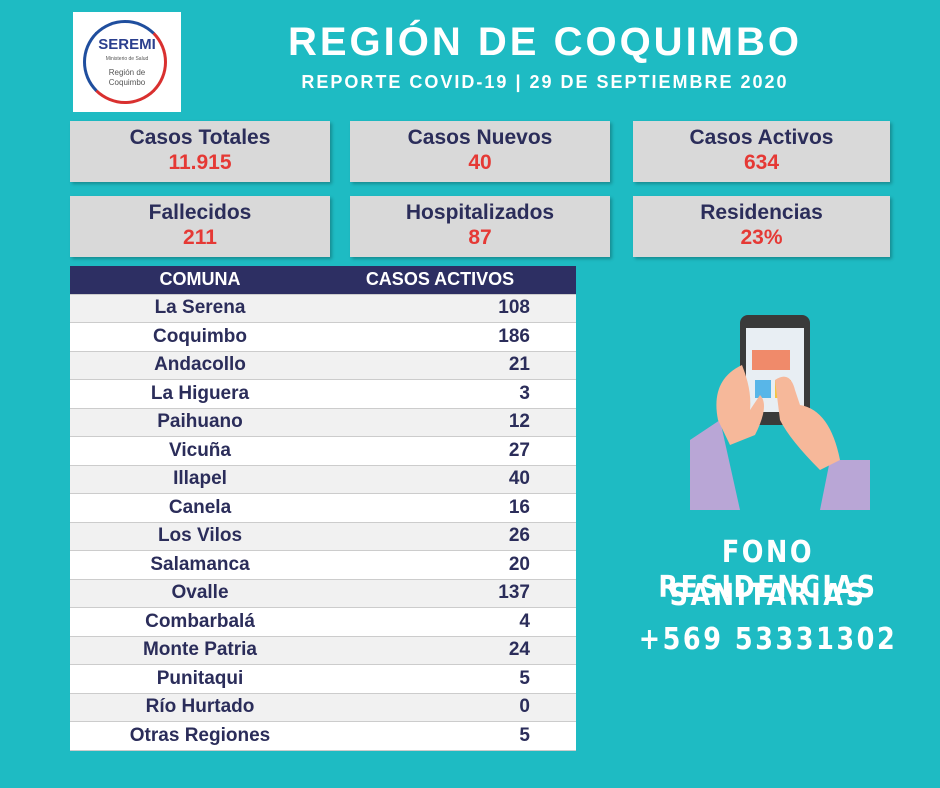 Image resolution: width=940 pixels, height=788 pixels. Describe the element at coordinates (200, 162) in the screenshot. I see `stat-value: 11.915` at that location.